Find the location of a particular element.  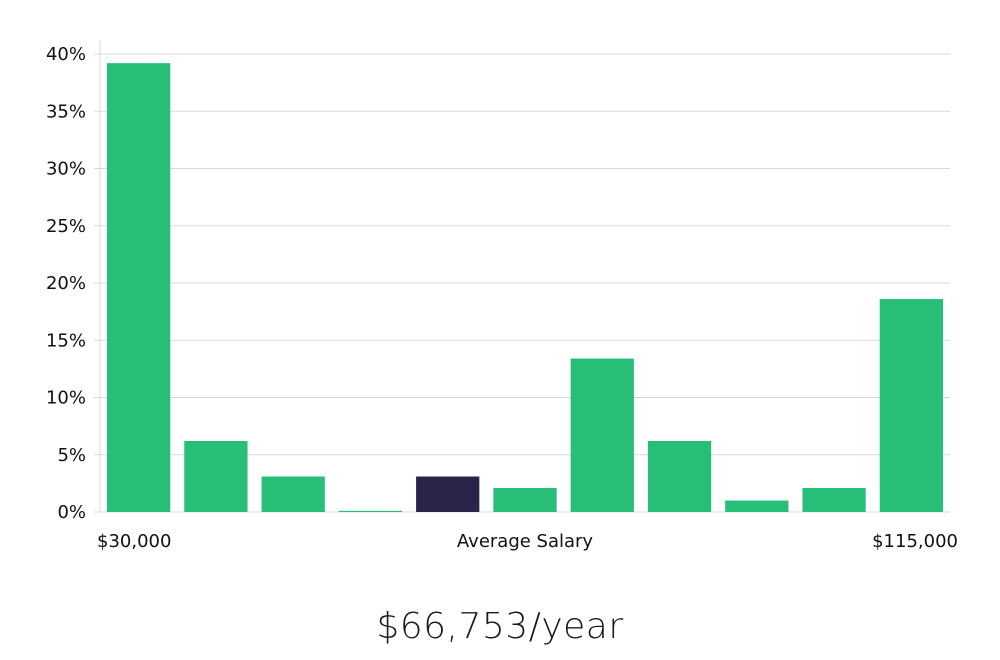

y-tick-label: 10% is located at coordinates (66, 398).